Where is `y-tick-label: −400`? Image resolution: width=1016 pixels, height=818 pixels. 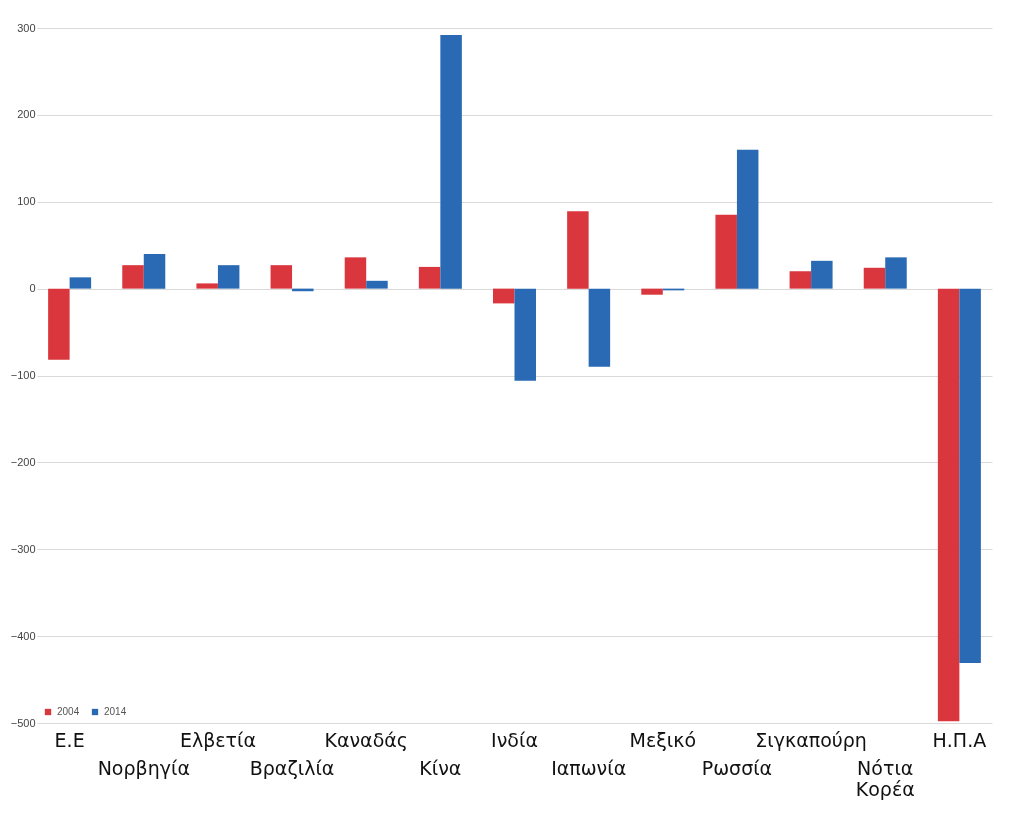
y-tick-label: −400 is located at coordinates (23, 635).